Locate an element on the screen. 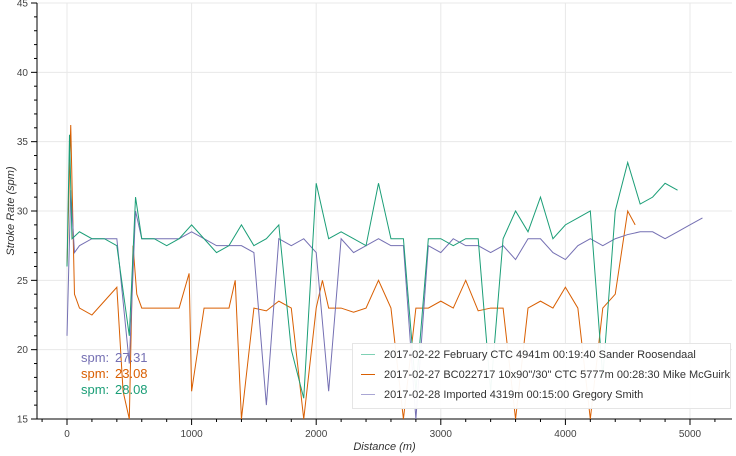 The image size is (736, 456). y-tick-label: 20 is located at coordinates (23, 350).